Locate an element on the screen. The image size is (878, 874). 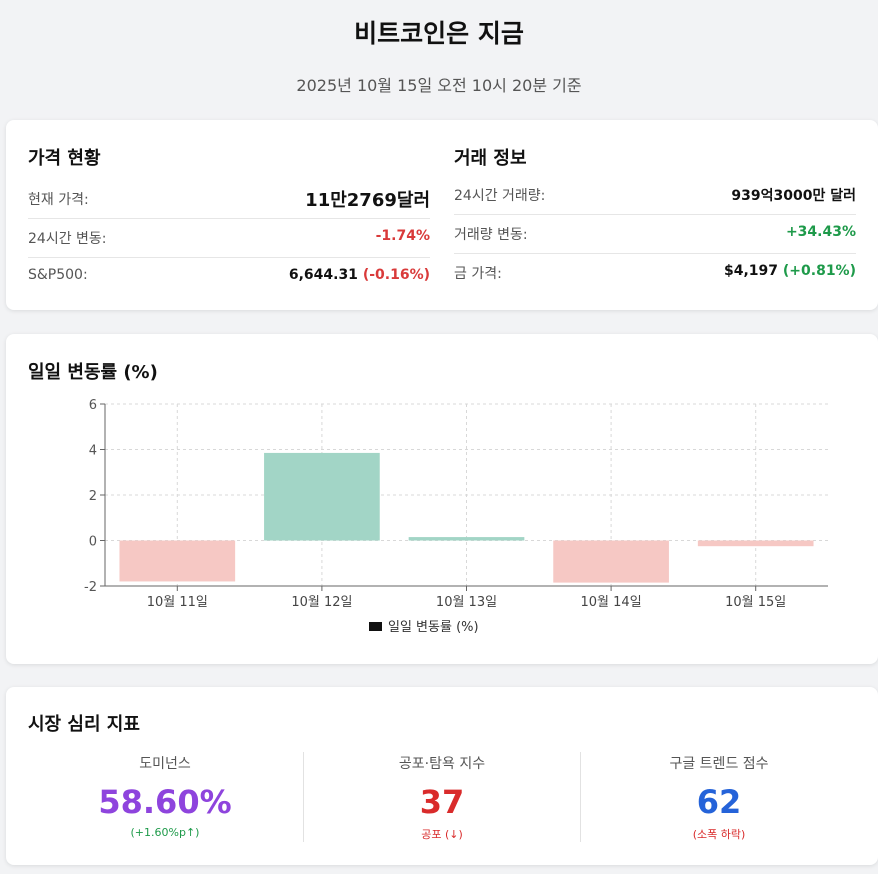
dominance-label: 도미넌스 is located at coordinates (165, 764).